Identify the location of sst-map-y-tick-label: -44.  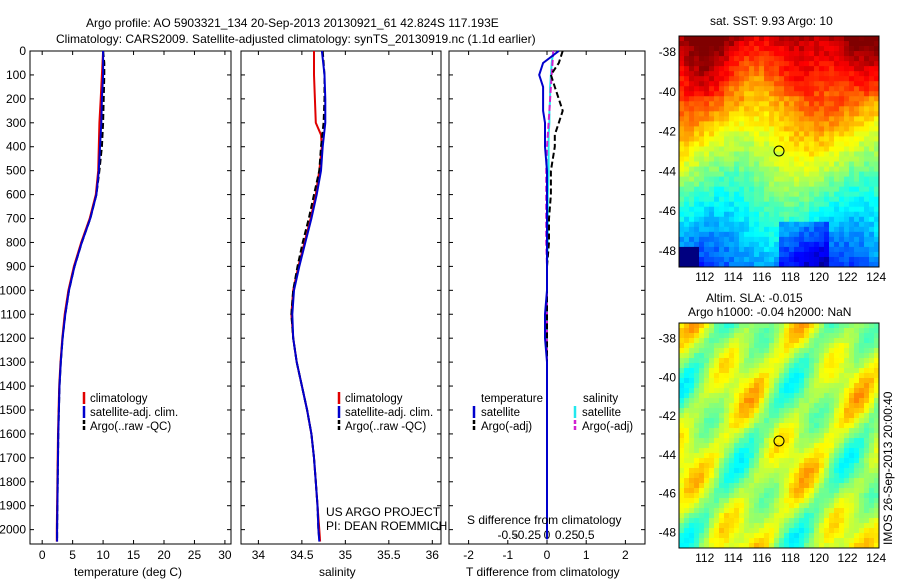
(668, 171).